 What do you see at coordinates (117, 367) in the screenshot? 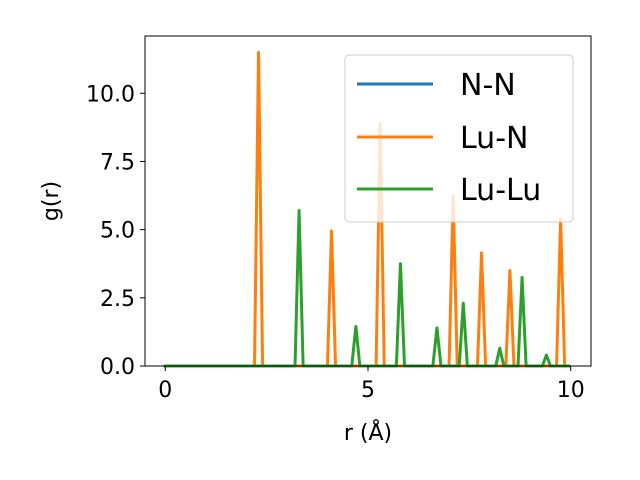
I see `y-tick-label: 0.0` at bounding box center [117, 367].